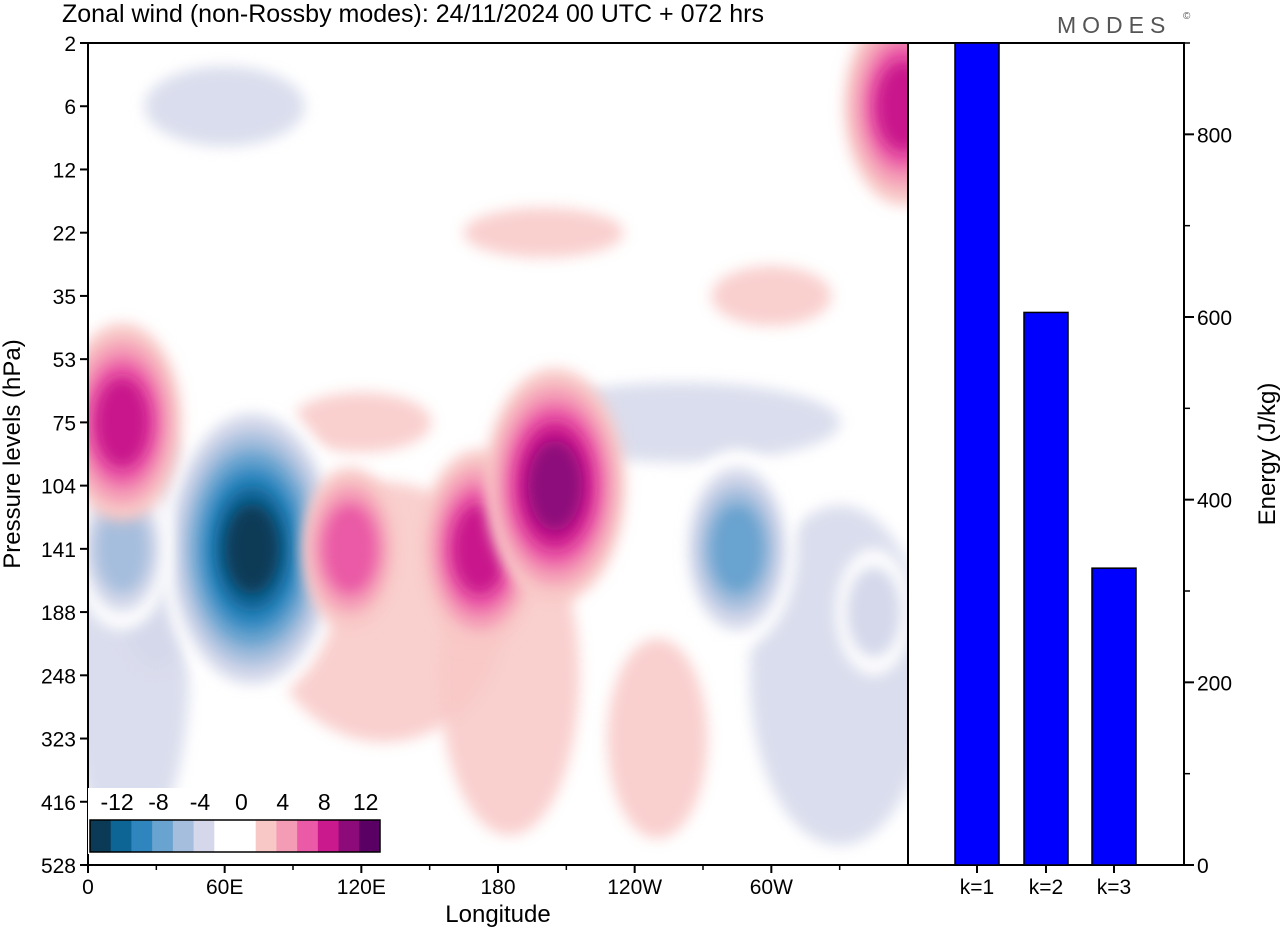 The width and height of the screenshot is (1280, 930). What do you see at coordinates (1214, 683) in the screenshot?
I see `energy-tick-label: 200` at bounding box center [1214, 683].